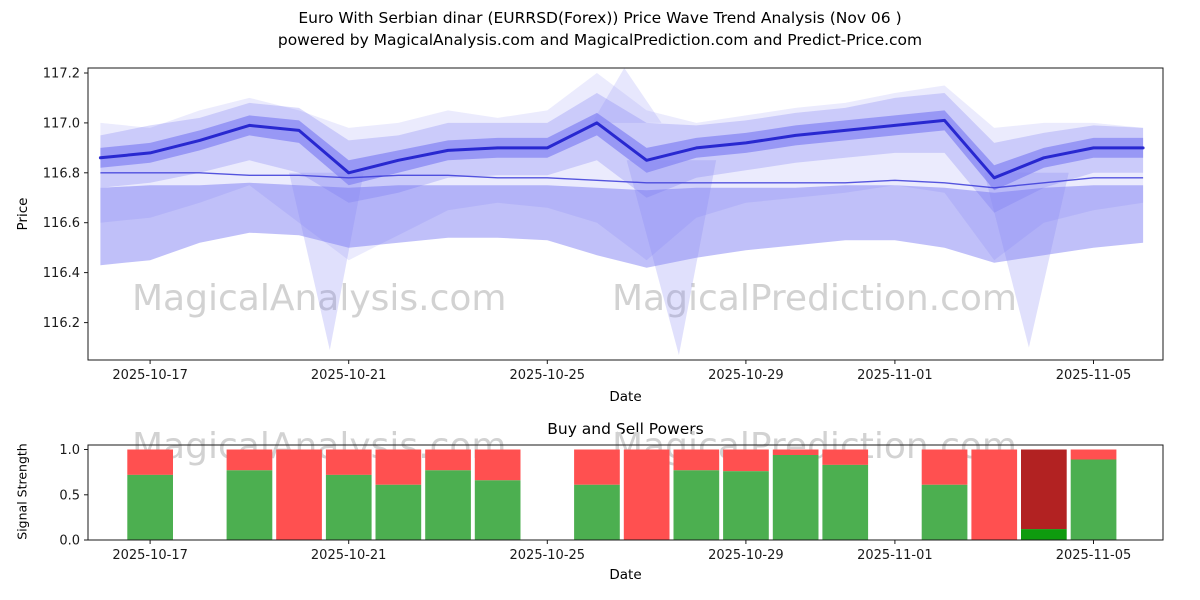 This screenshot has width=1200, height=600. Describe the element at coordinates (746, 375) in the screenshot. I see `price-xtick-label: 2025-10-29` at that location.